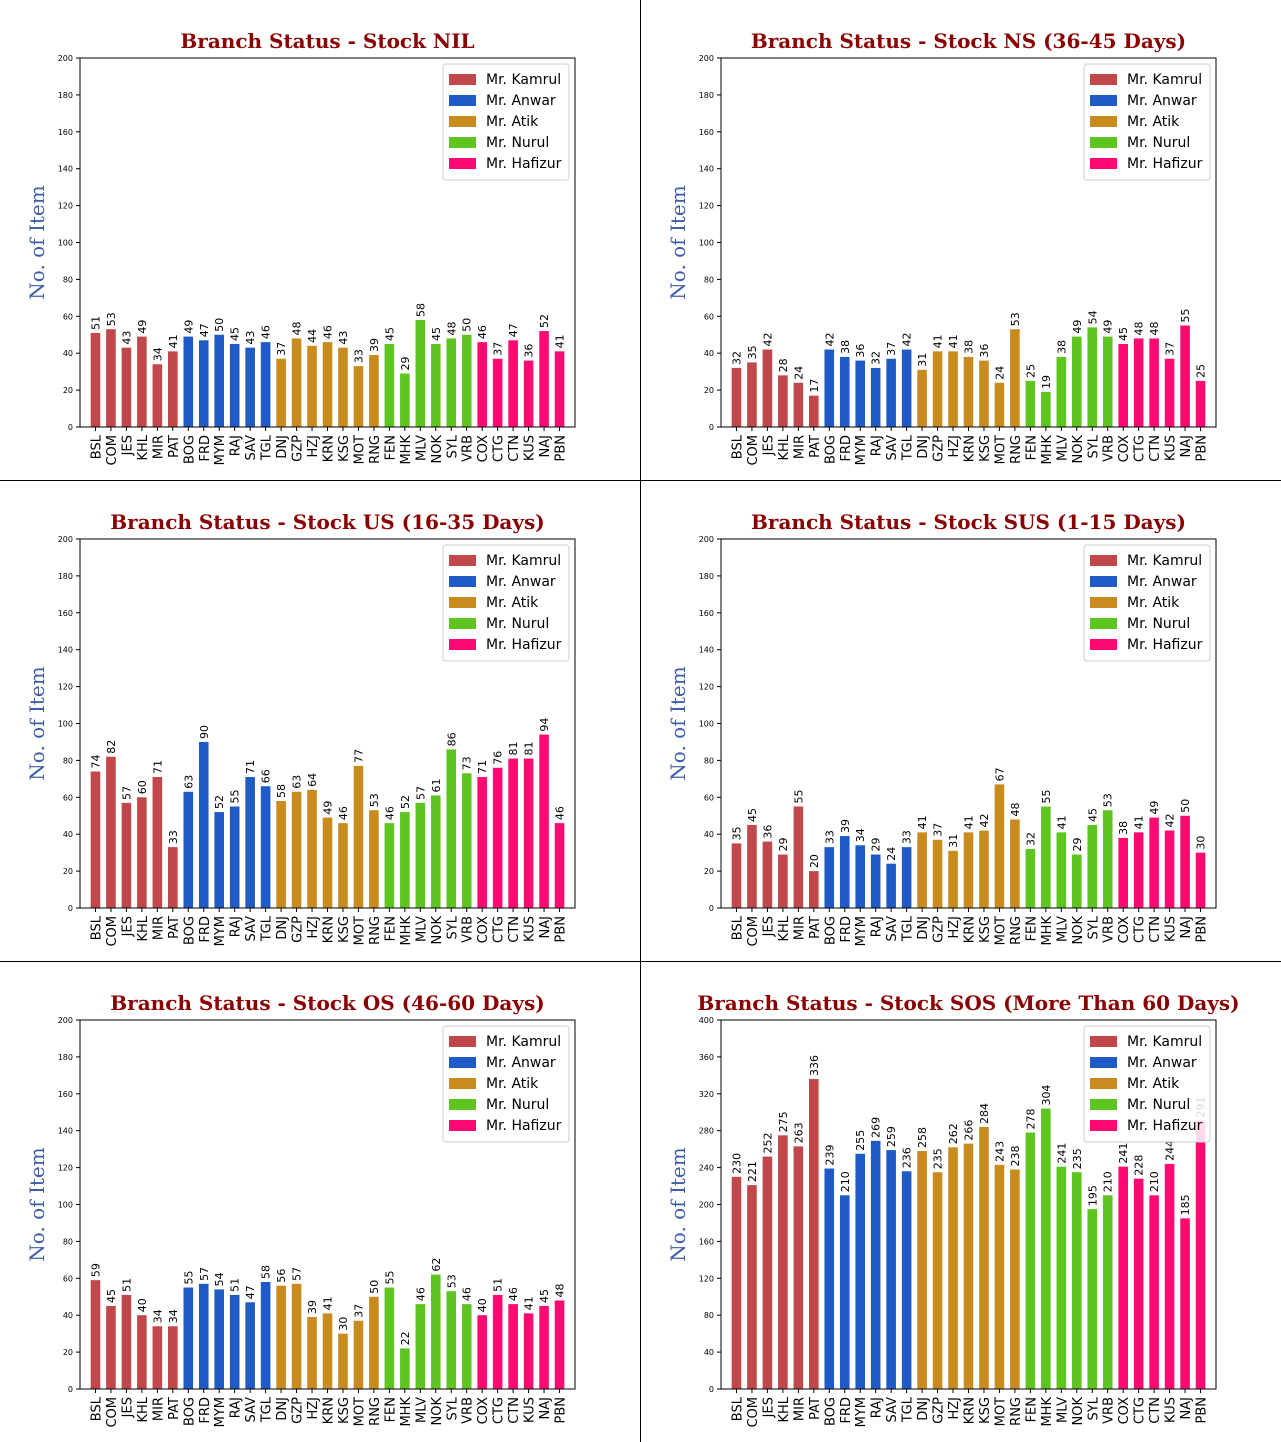 The image size is (1281, 1442). What do you see at coordinates (204, 1274) in the screenshot?
I see `bar-value-label: 57` at bounding box center [204, 1274].